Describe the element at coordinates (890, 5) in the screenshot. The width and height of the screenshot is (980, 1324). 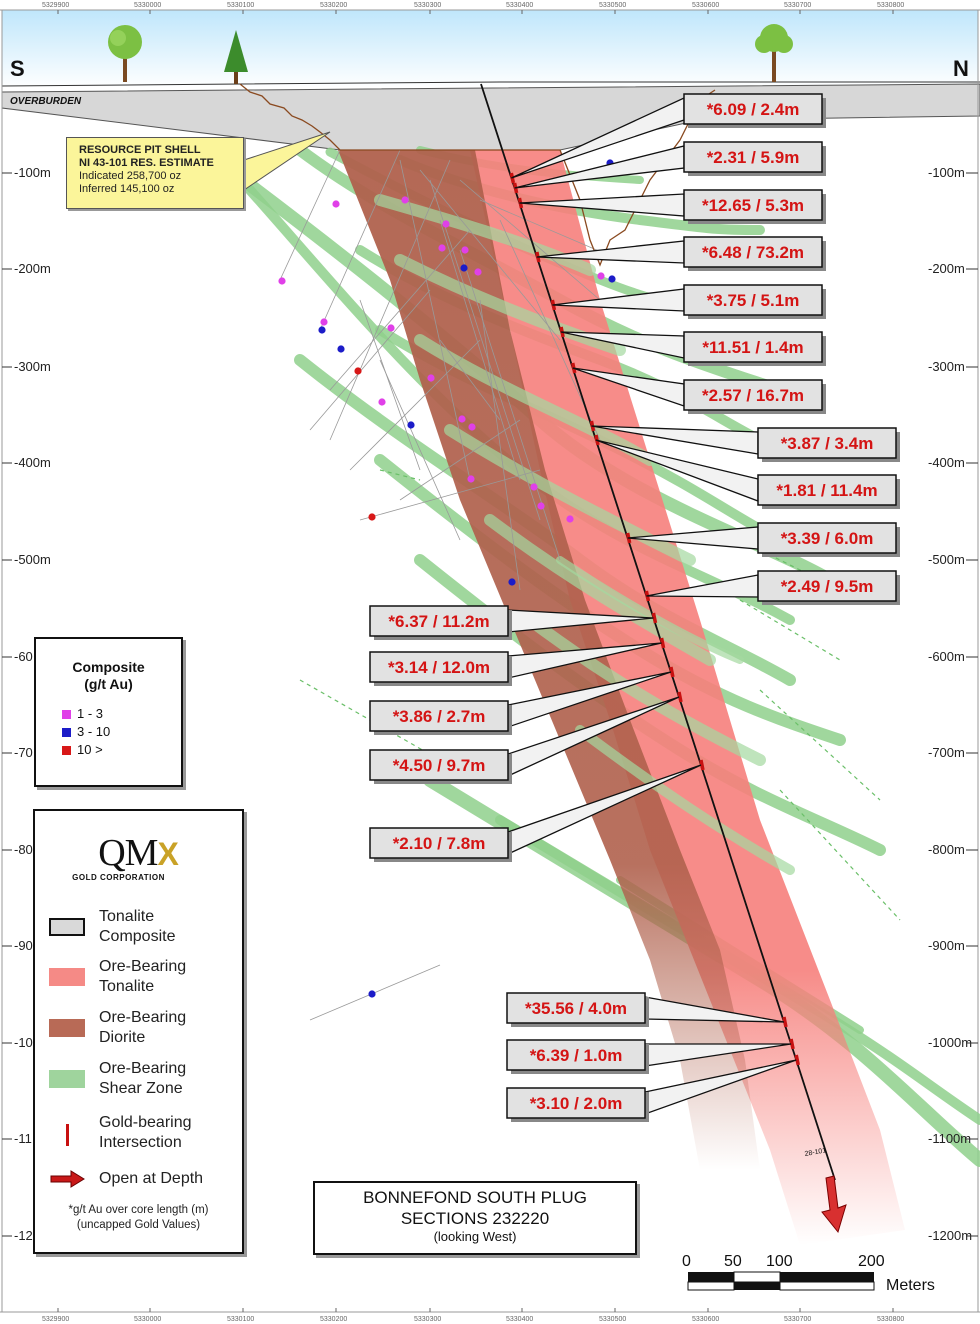
I see `coord-tick-top: 5330800` at that location.